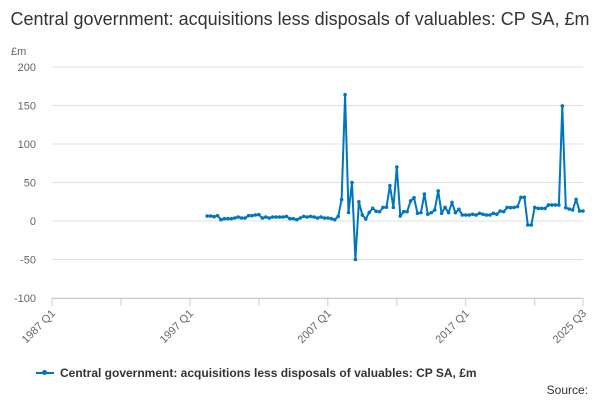 Image resolution: width=600 pixels, height=400 pixels. I want to click on y-tick-label: -100, so click(25, 299).